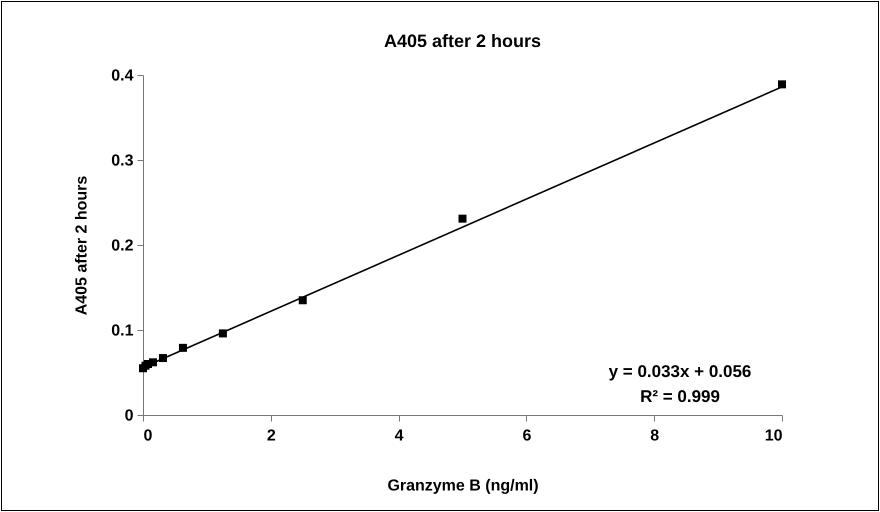 This screenshot has width=880, height=512. Describe the element at coordinates (271, 436) in the screenshot. I see `x-tick-label: 2` at that location.